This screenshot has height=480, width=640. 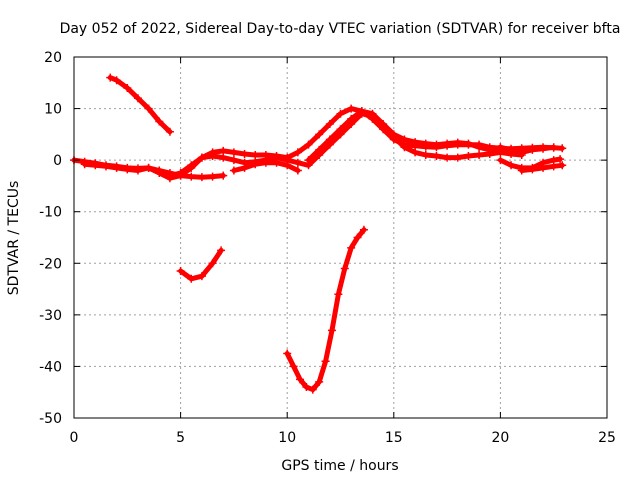 I want to click on y-tick-label: 0, so click(x=57, y=161).